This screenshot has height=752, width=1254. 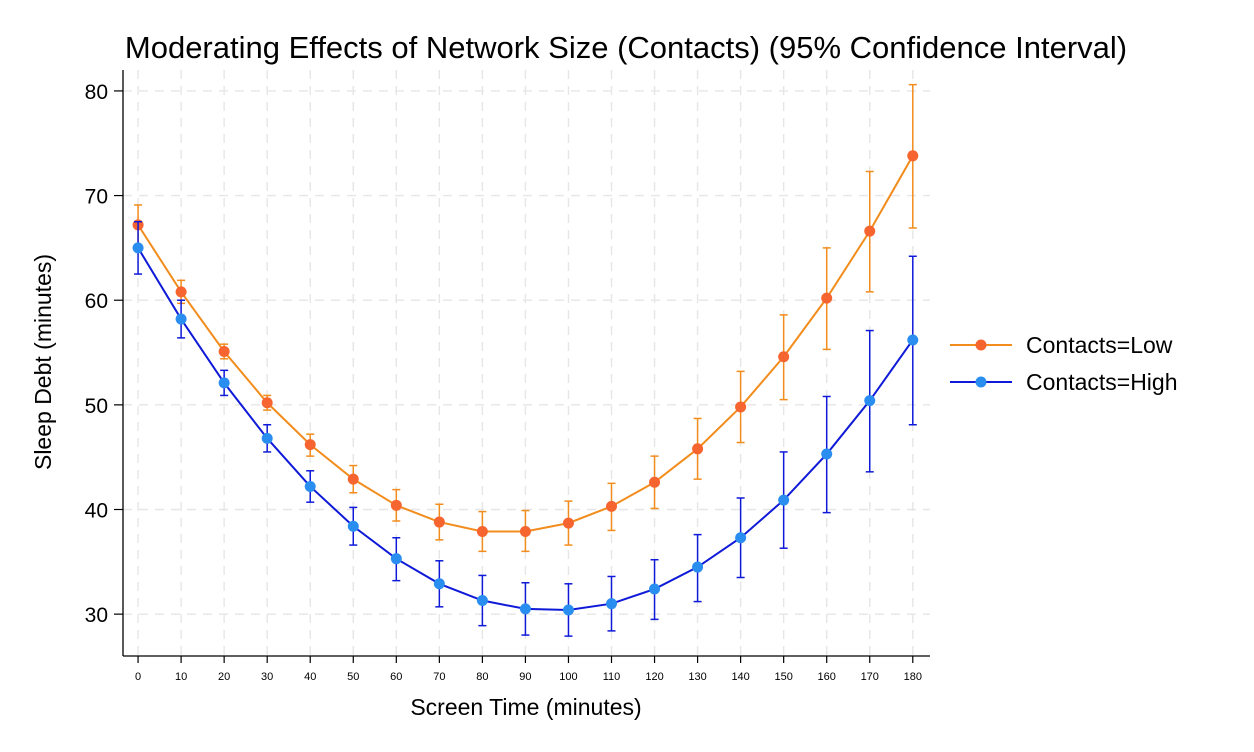 I want to click on x-tick-label-4: 40, so click(x=310, y=677).